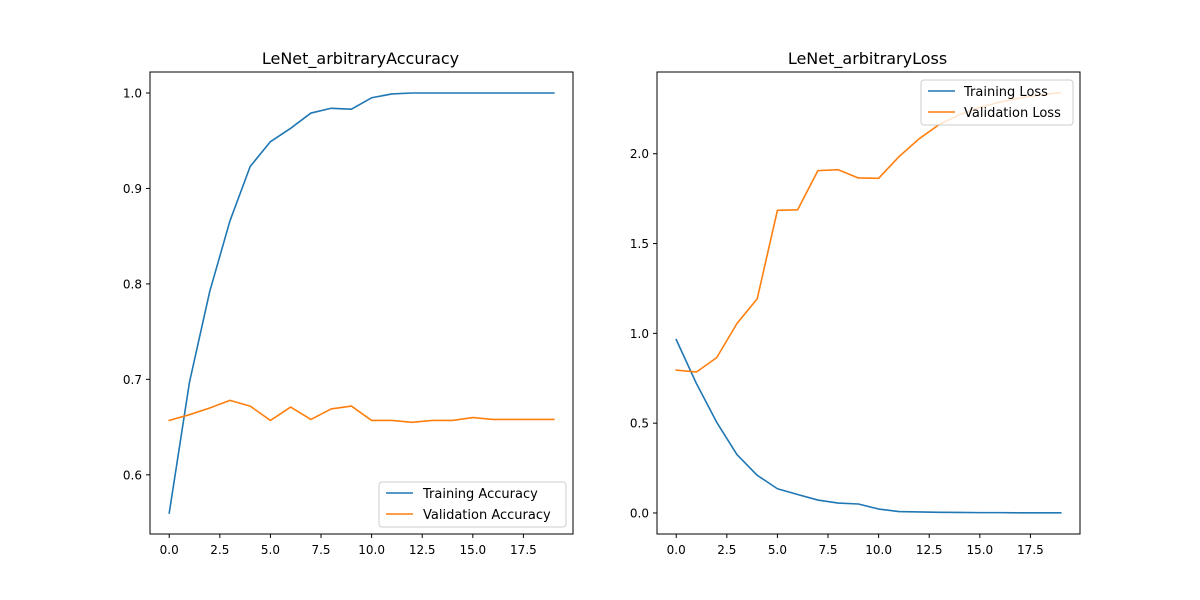 This screenshot has height=600, width=1200. I want to click on accuracy-ytick-label: 0.7, so click(132, 380).